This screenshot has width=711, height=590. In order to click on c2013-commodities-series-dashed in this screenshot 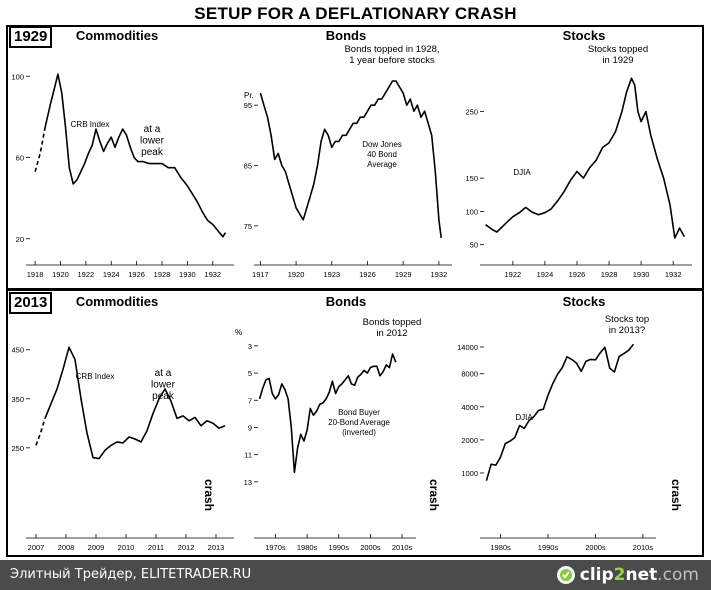, I will do `click(40, 432)`.